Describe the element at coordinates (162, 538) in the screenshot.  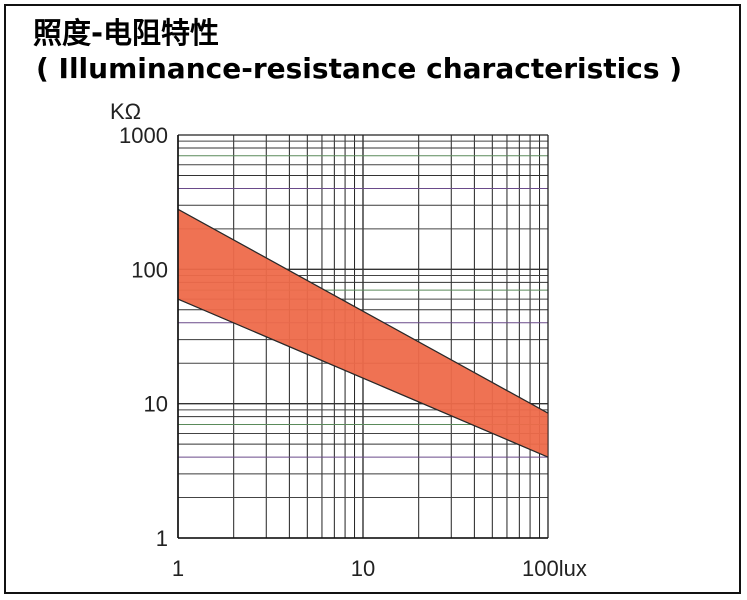
I see `y-tick-label: 1` at that location.